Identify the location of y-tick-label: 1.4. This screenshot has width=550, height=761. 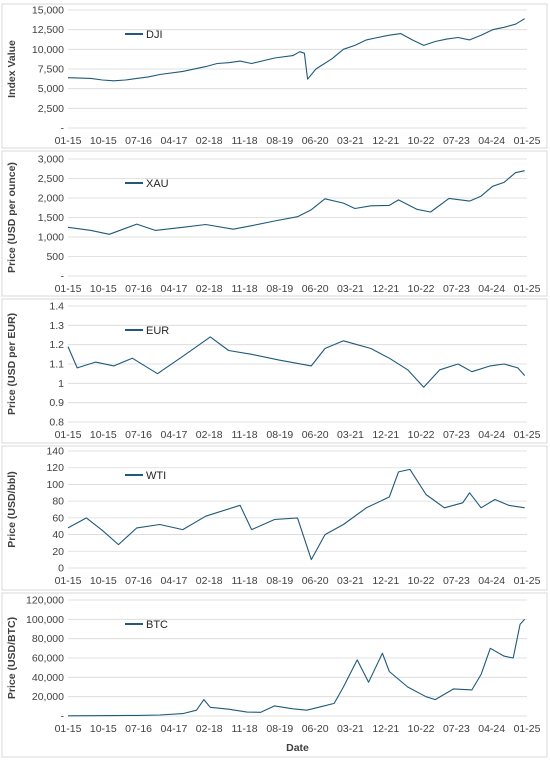
(56, 307).